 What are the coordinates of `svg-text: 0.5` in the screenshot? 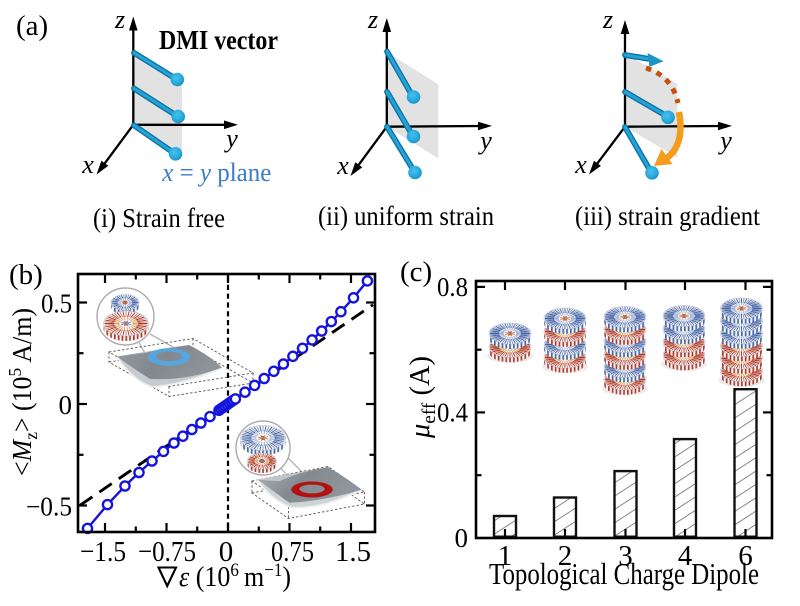 It's located at (56, 304).